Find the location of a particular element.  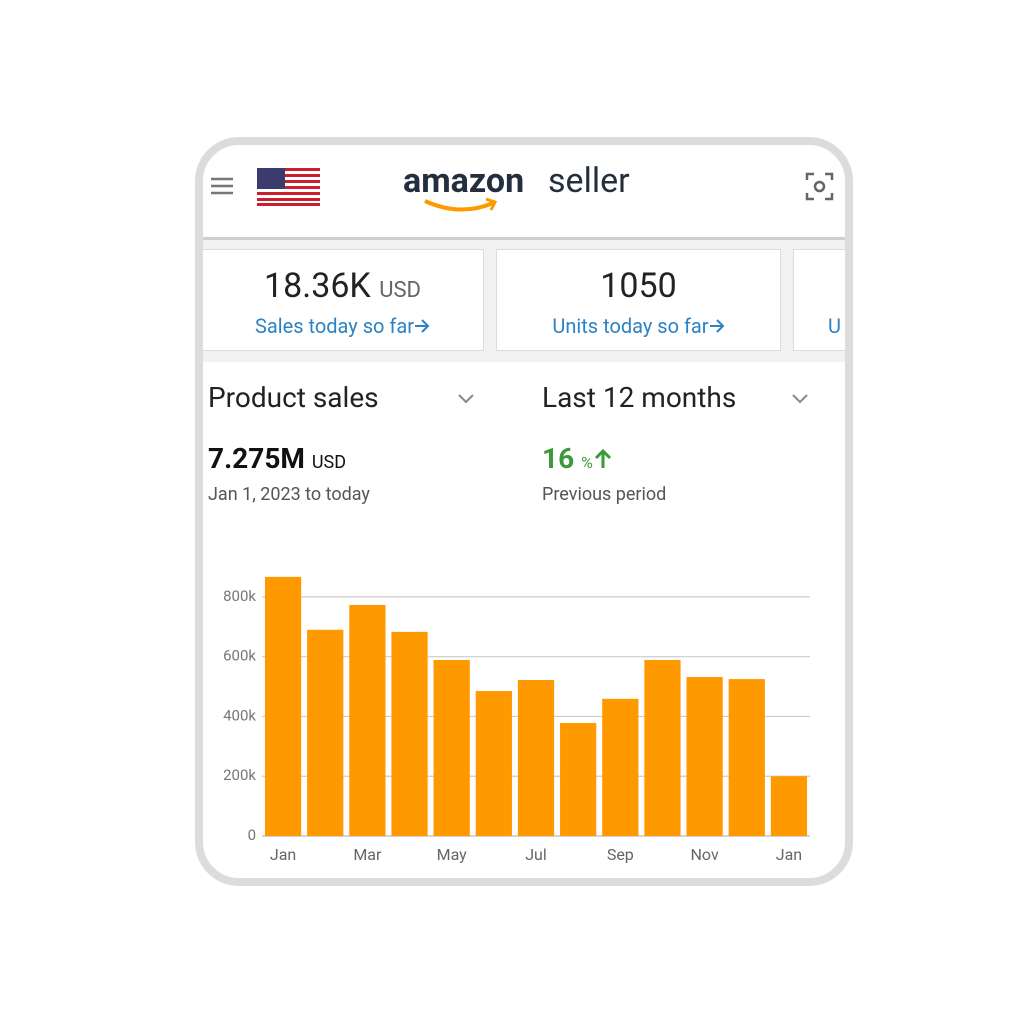

x-tick-label: Mar is located at coordinates (367, 854).